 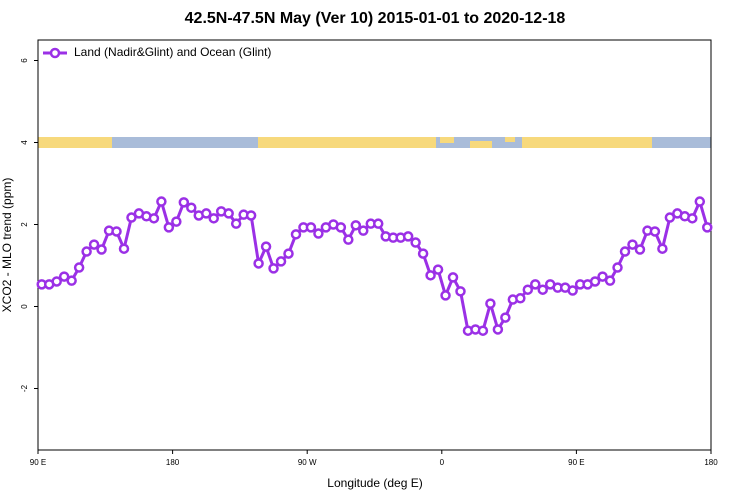 What do you see at coordinates (442, 462) in the screenshot?
I see `x-tick-label: 0` at bounding box center [442, 462].